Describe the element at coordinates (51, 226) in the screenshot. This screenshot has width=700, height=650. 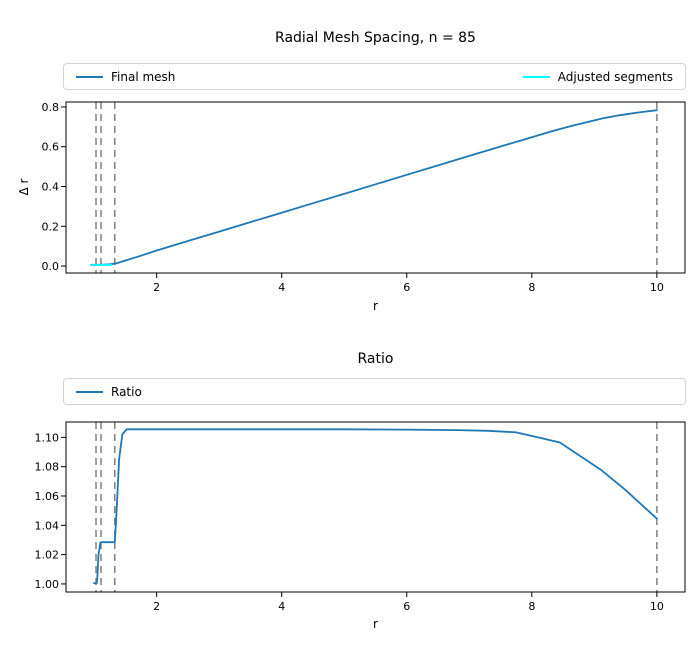
I see `y-tick-label: 0.2` at that location.